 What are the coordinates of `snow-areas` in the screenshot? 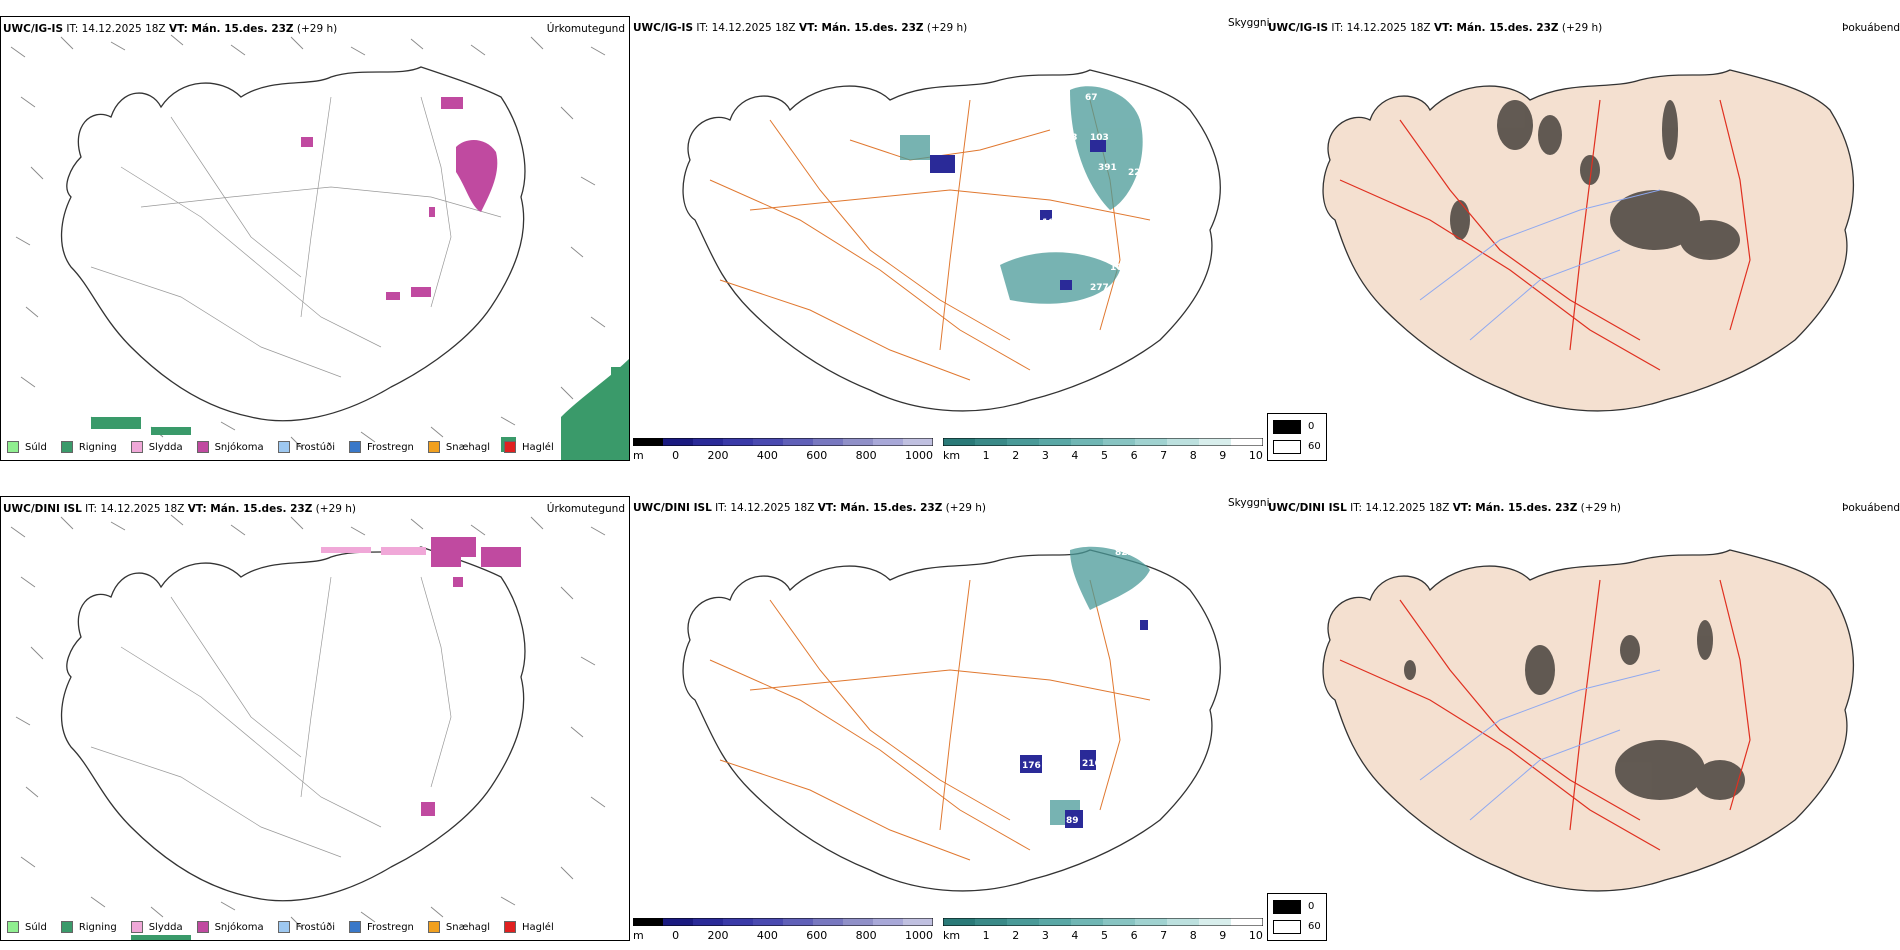 It's located at (399, 198).